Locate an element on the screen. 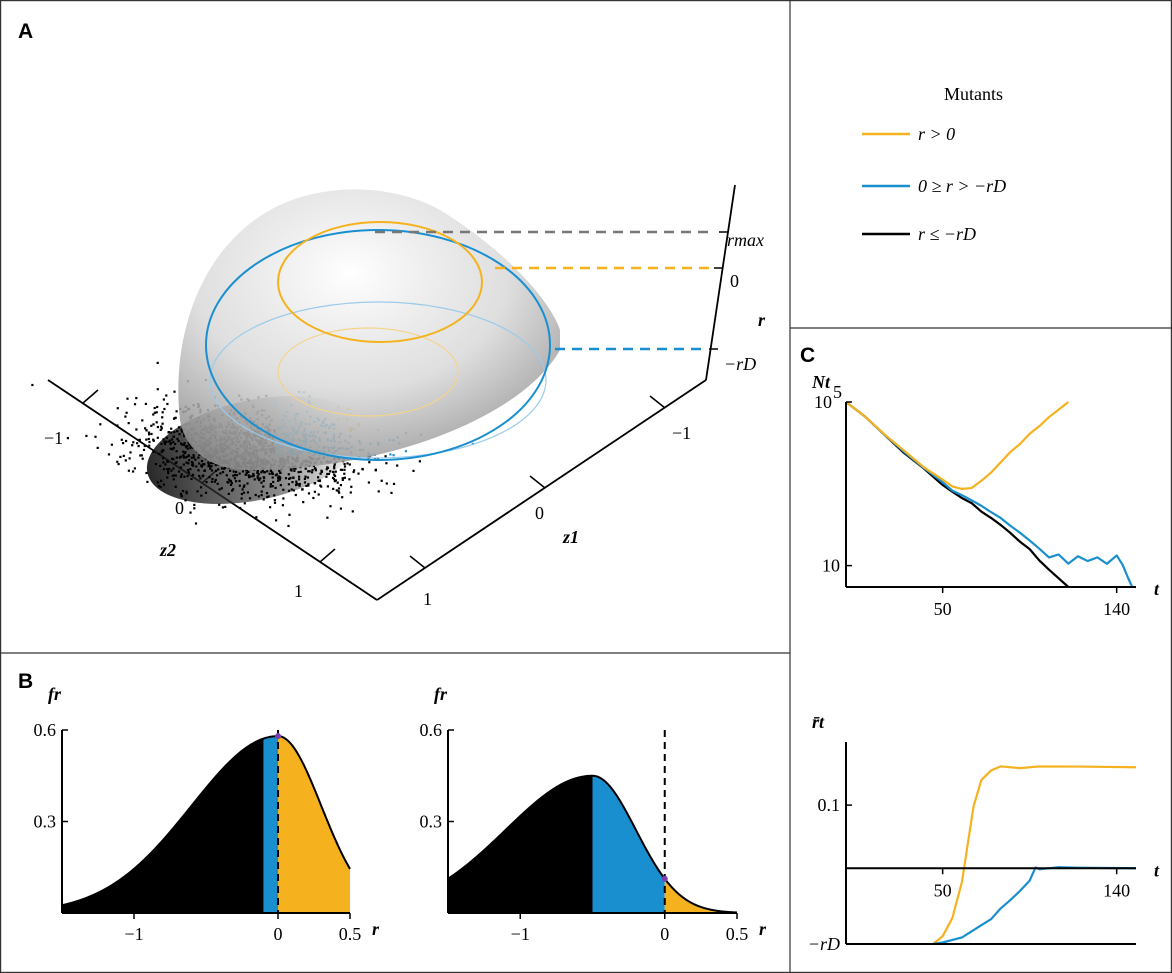 This screenshot has height=973, width=1172. panel-letter-a: A is located at coordinates (25, 31).